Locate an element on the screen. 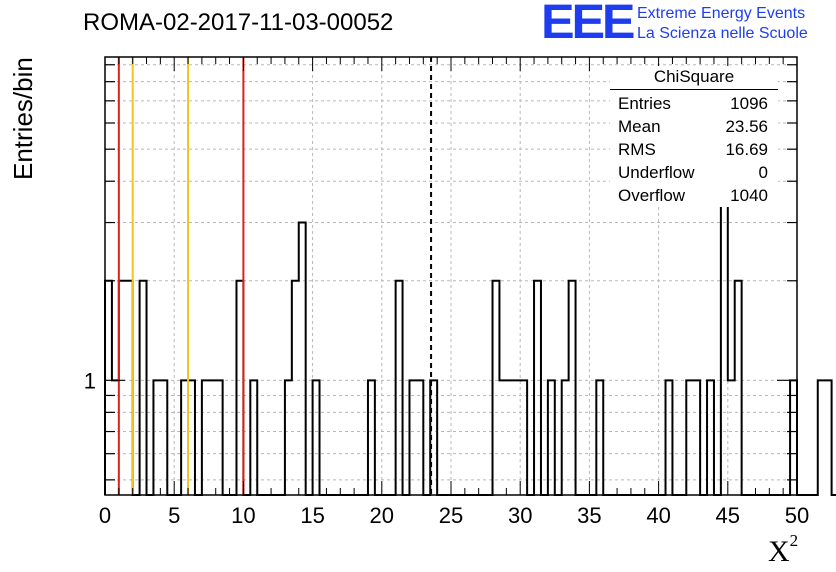  y-axis-label: Entries/bin is located at coordinates (23, 118).